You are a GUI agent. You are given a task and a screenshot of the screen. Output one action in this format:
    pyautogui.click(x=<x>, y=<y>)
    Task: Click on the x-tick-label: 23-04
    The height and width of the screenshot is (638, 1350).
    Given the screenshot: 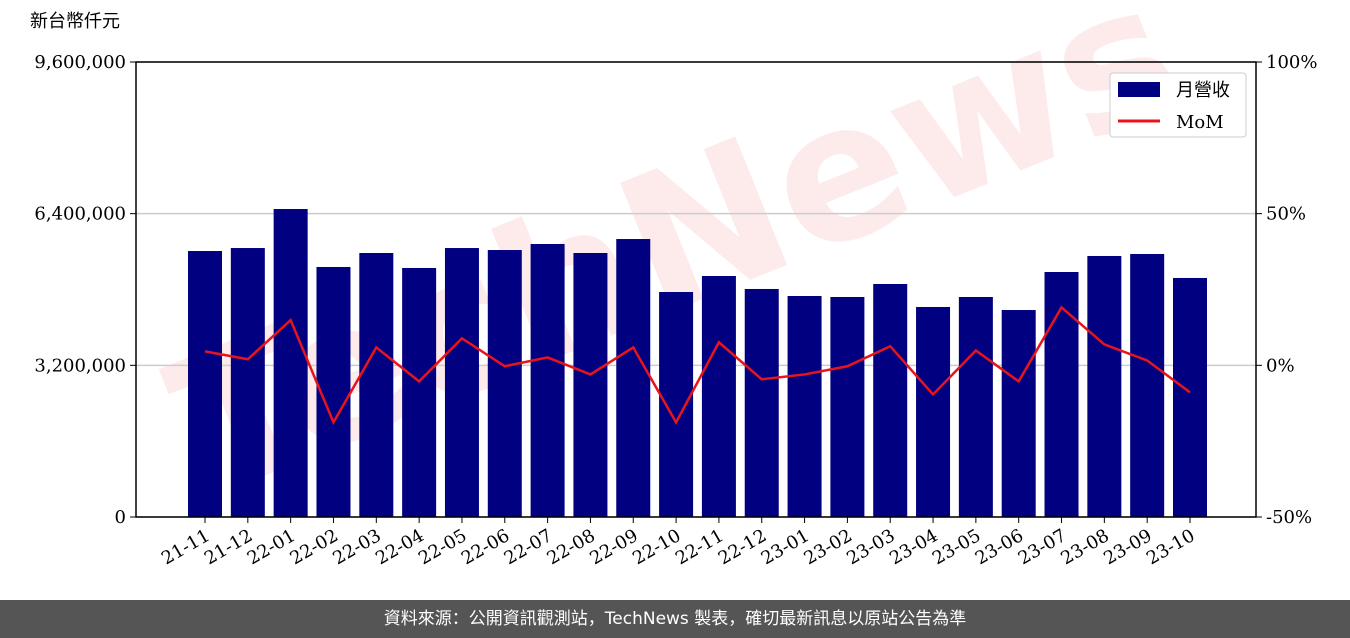 What is the action you would take?
    pyautogui.click(x=913, y=547)
    